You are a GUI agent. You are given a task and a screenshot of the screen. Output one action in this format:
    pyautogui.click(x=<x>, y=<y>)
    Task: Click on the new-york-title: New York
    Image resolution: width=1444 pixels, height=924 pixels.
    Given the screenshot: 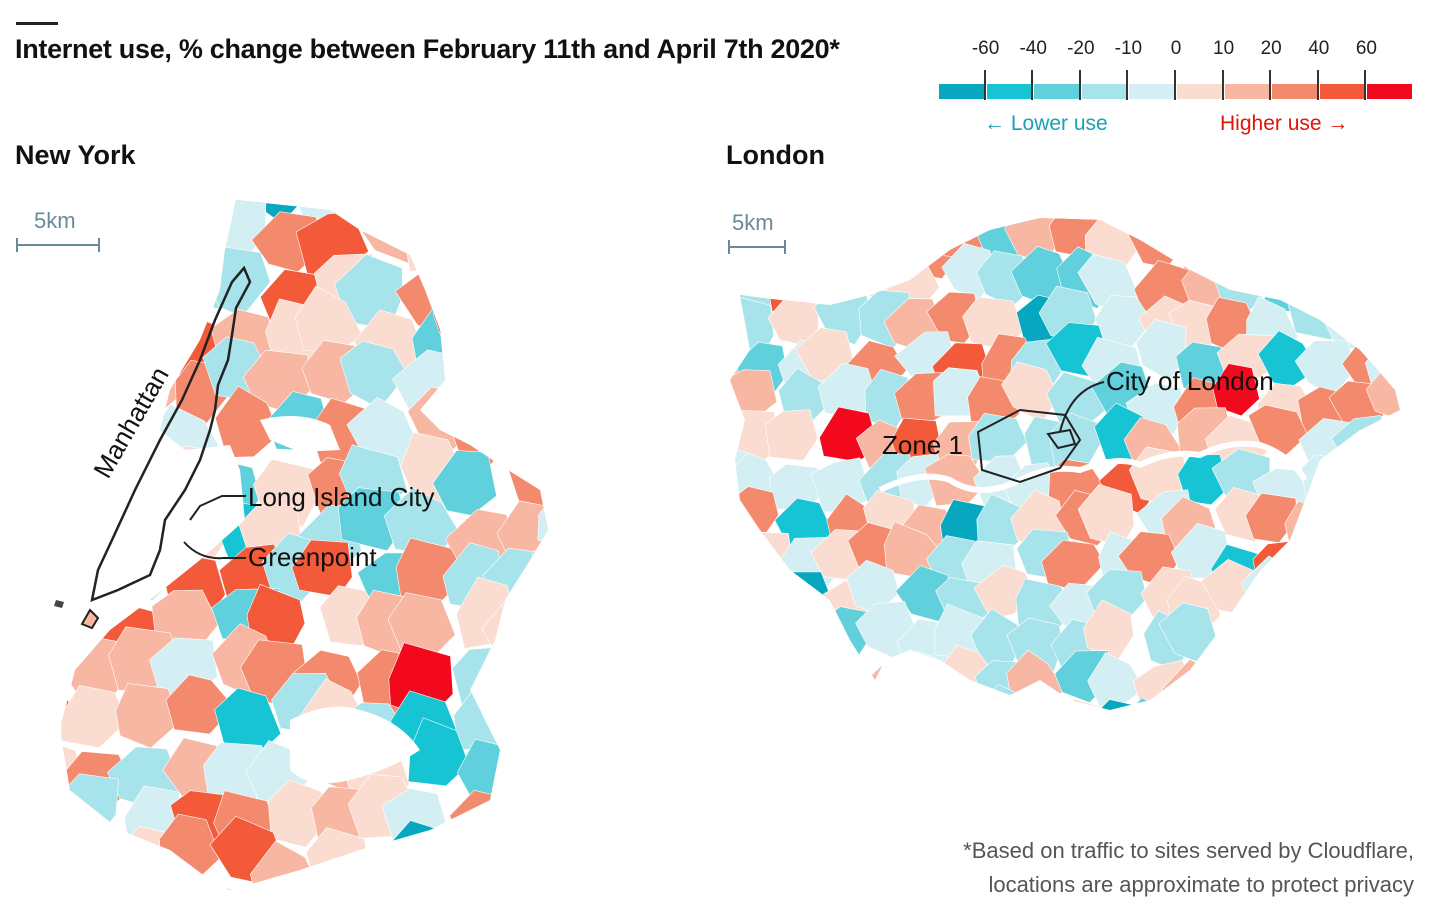 What is the action you would take?
    pyautogui.click(x=75, y=155)
    